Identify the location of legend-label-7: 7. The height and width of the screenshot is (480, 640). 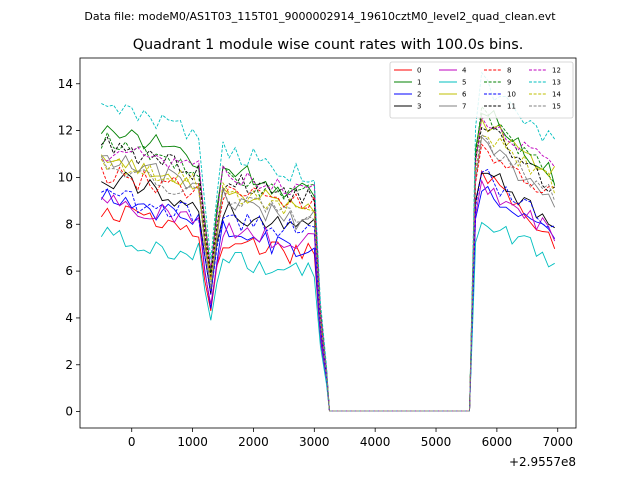
(464, 107).